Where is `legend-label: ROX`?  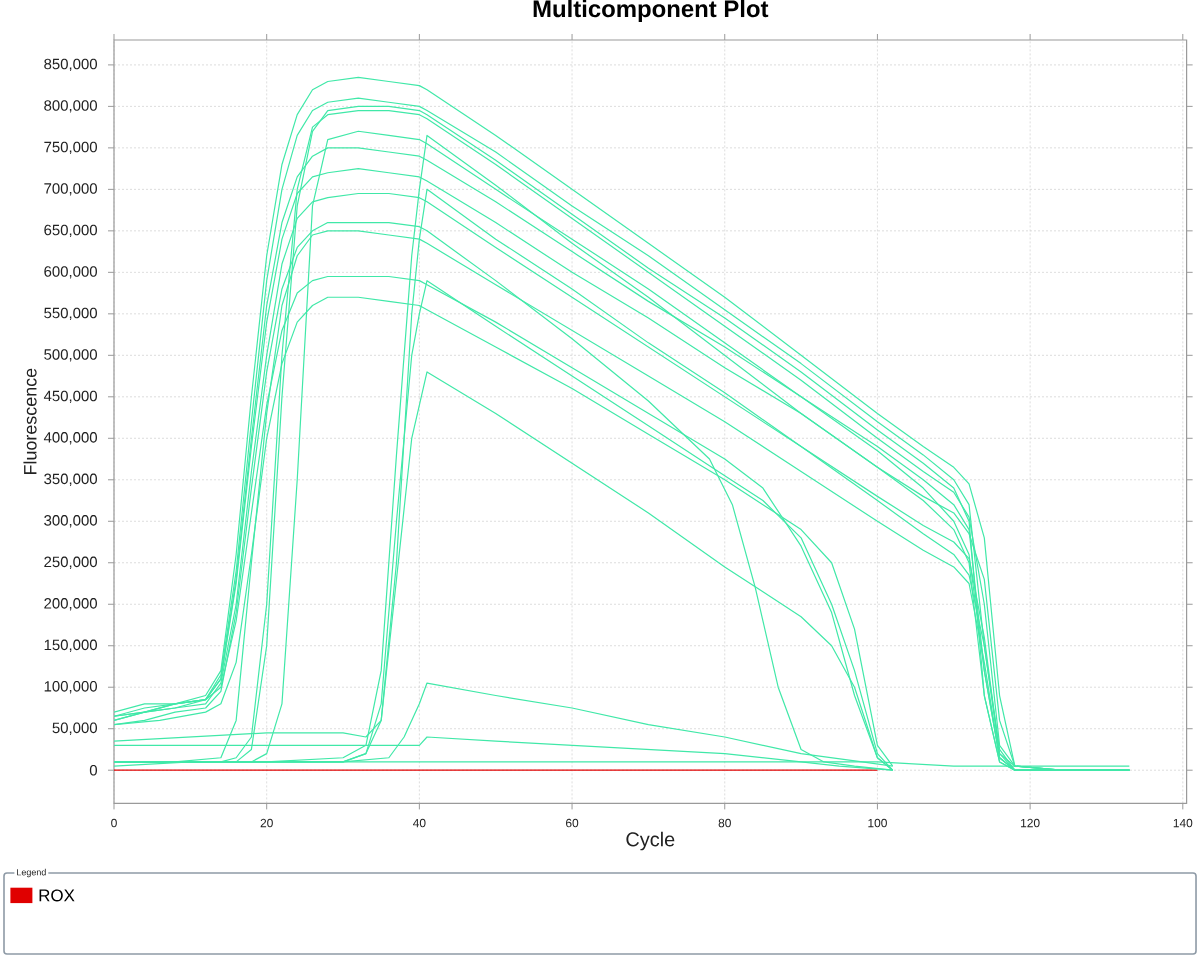 legend-label: ROX is located at coordinates (57, 895).